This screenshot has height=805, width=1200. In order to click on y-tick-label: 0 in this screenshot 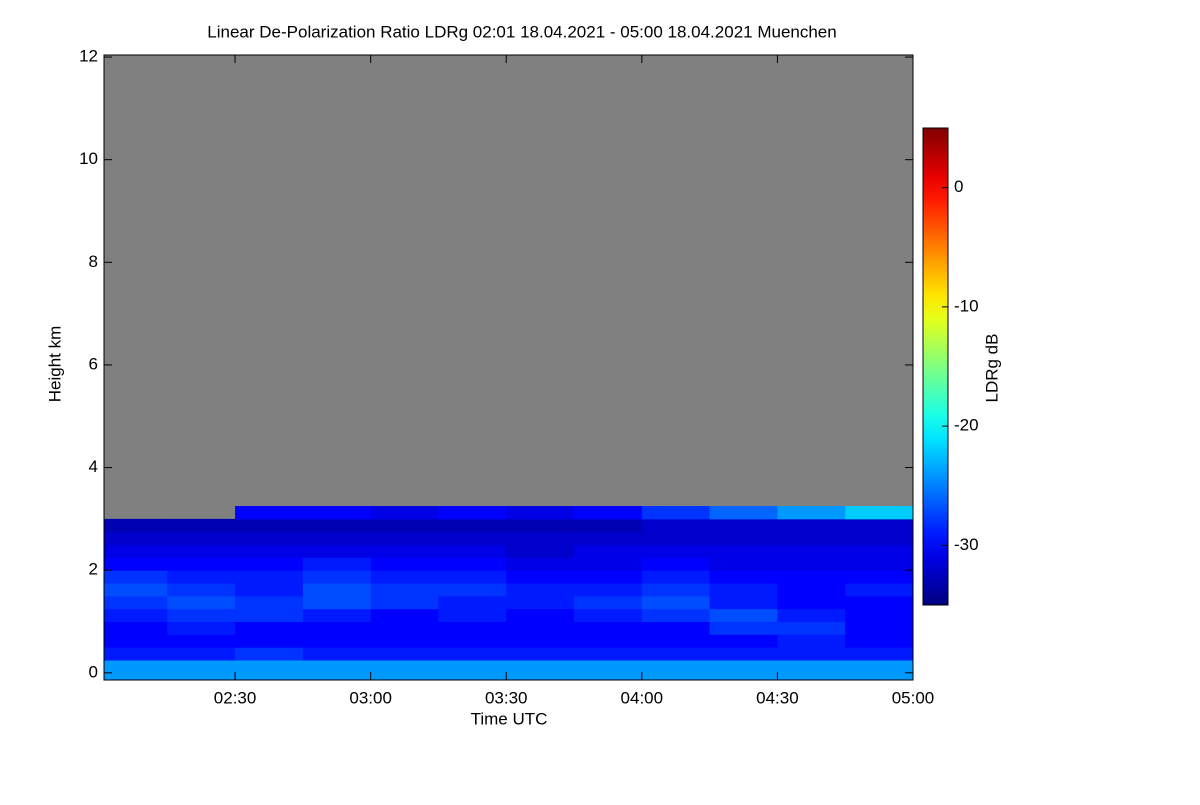, I will do `click(93, 671)`.